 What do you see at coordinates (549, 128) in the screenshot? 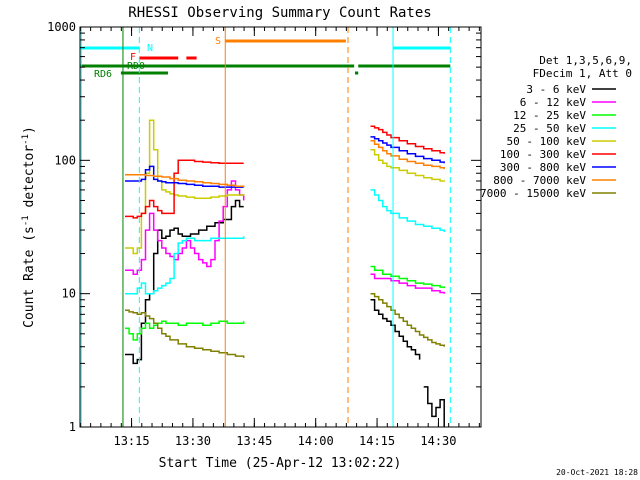
I see `legend-entry-label: 25 - 50 keV` at bounding box center [549, 128].